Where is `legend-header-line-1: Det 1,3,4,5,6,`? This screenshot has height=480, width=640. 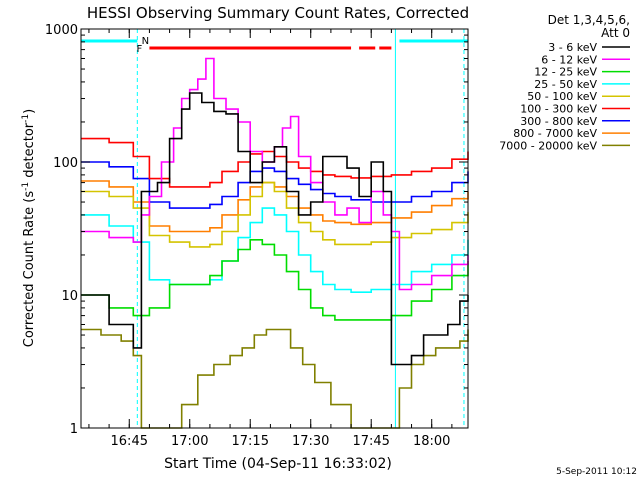
legend-header-line-1: Det 1,3,4,5,6, is located at coordinates (589, 20).